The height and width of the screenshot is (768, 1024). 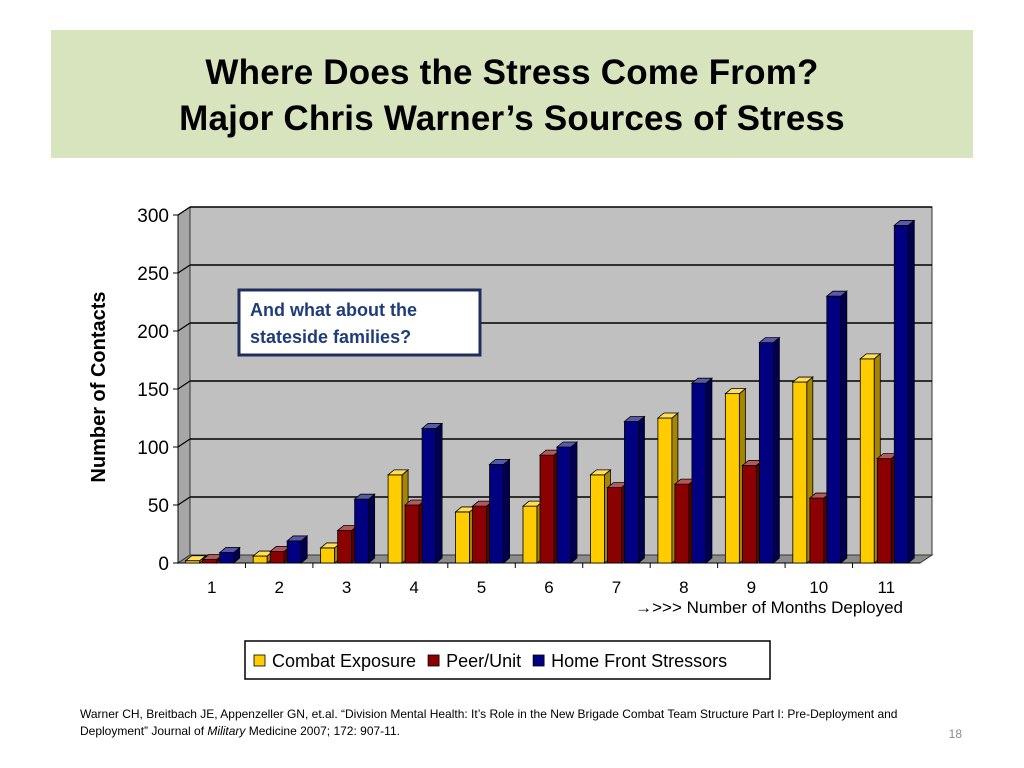 What do you see at coordinates (226, 731) in the screenshot?
I see `citation-journal-italic: Military` at bounding box center [226, 731].